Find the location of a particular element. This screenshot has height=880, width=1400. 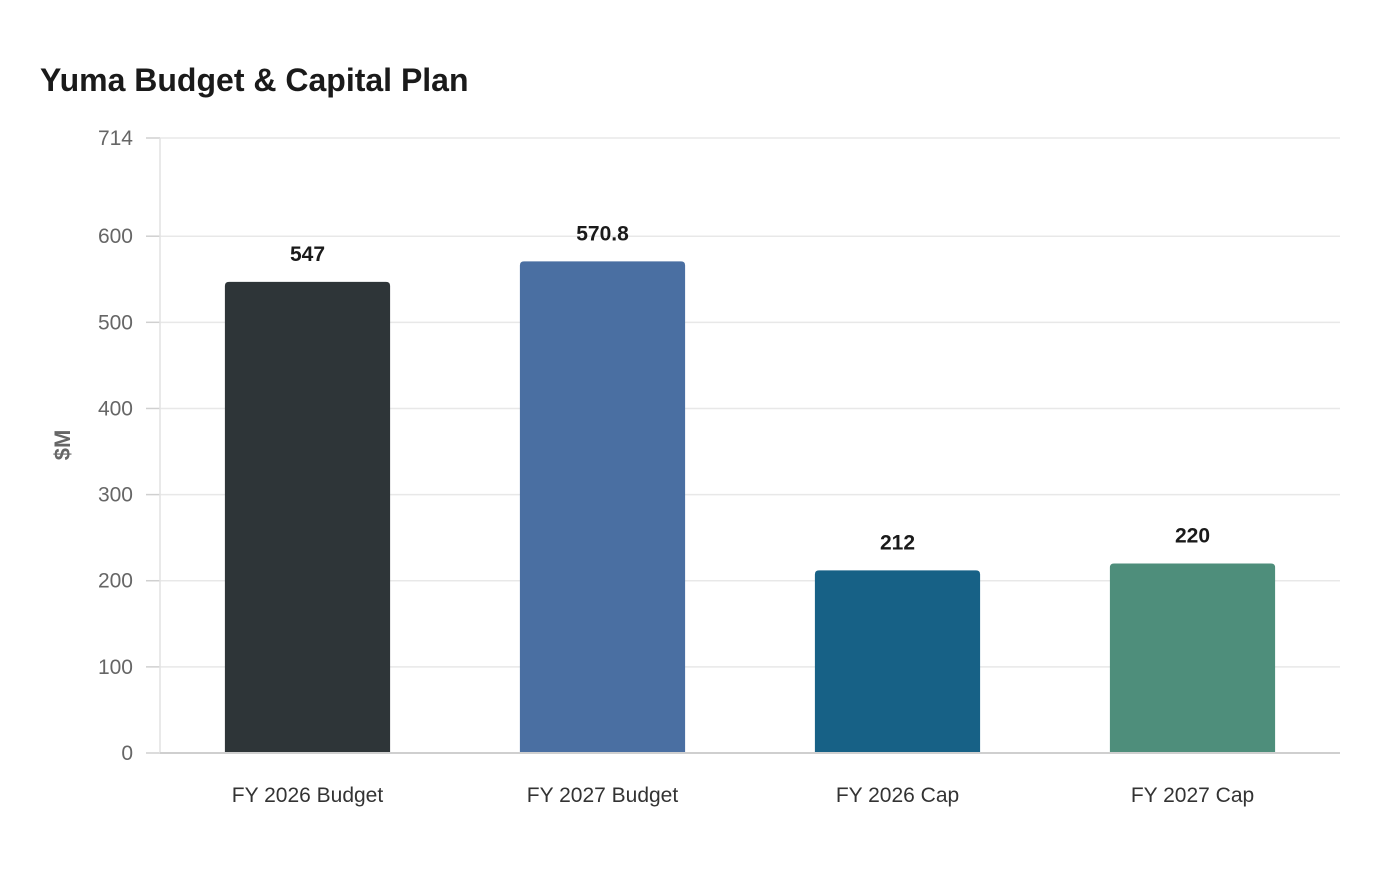

x-category-label: FY 2026 Cap is located at coordinates (897, 795).